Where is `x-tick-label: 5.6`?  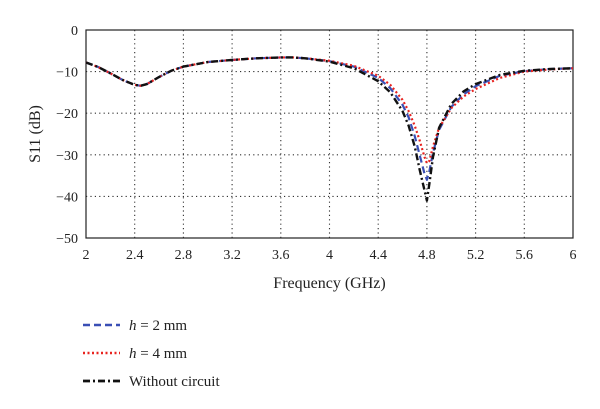 x-tick-label: 5.6 is located at coordinates (525, 255).